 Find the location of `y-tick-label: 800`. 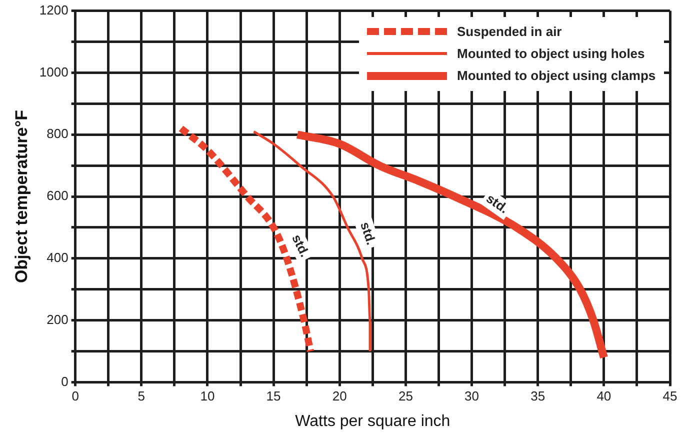

y-tick-label: 800 is located at coordinates (57, 134).